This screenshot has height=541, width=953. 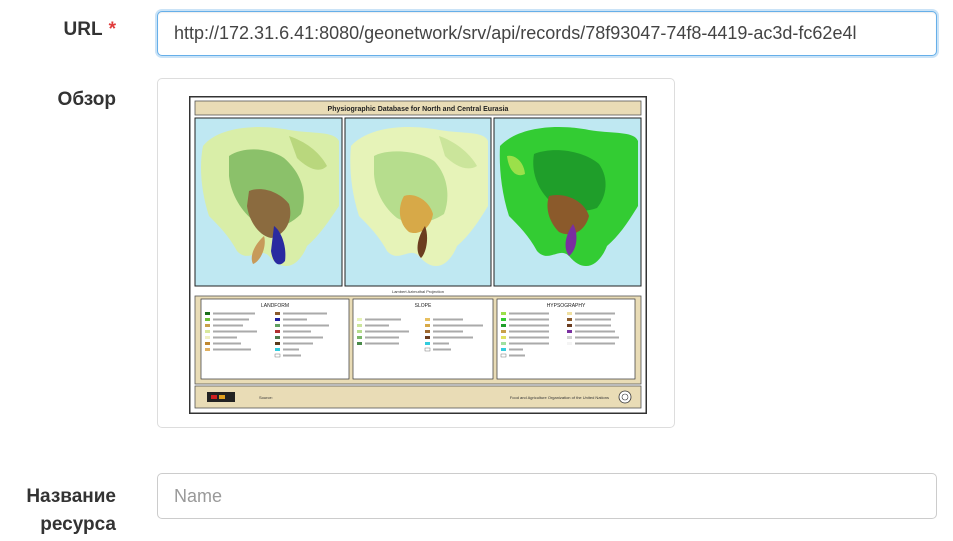 I want to click on projection-note: Lambert Azimuthal Projection, so click(x=418, y=291).